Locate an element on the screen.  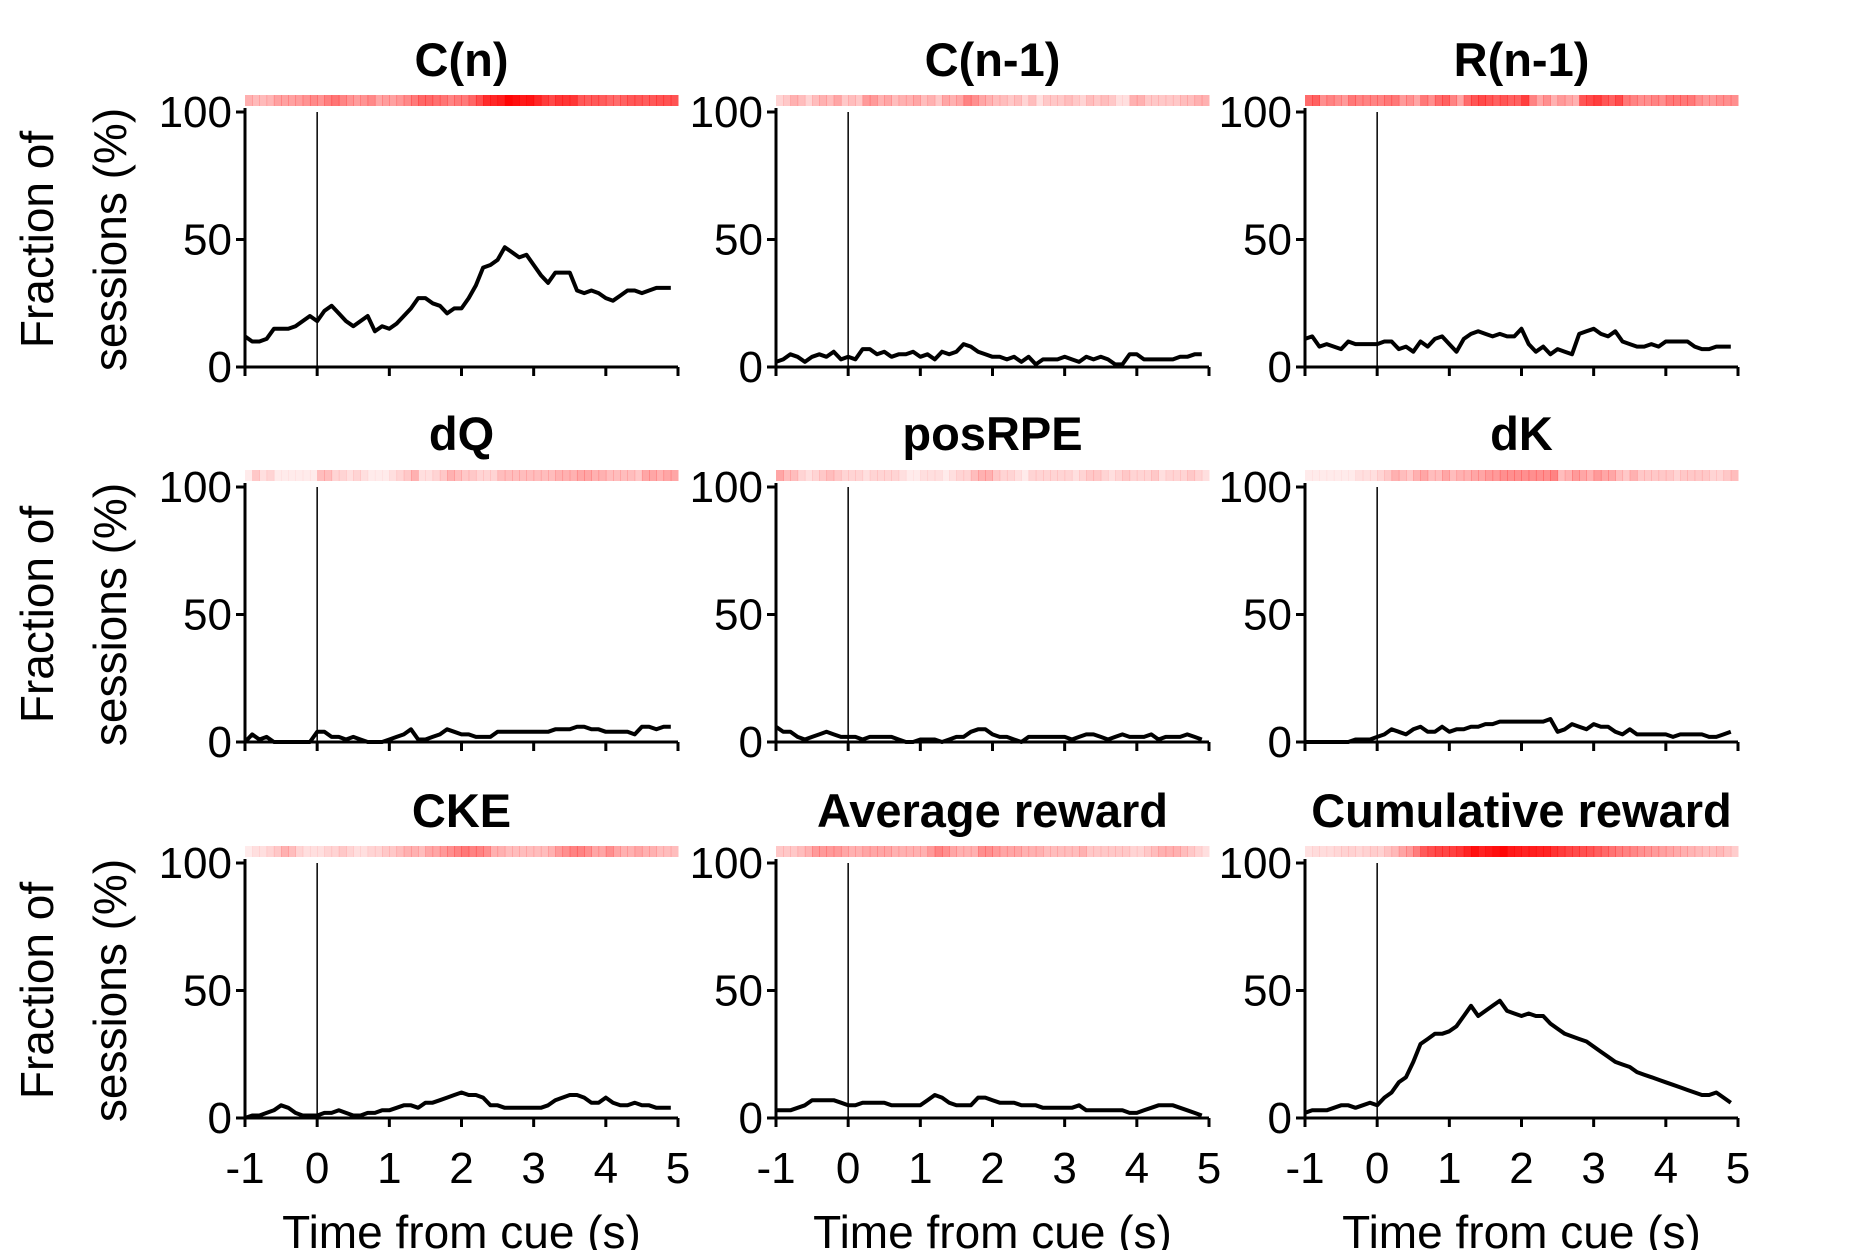
panel-title: dQ is located at coordinates (461, 433).